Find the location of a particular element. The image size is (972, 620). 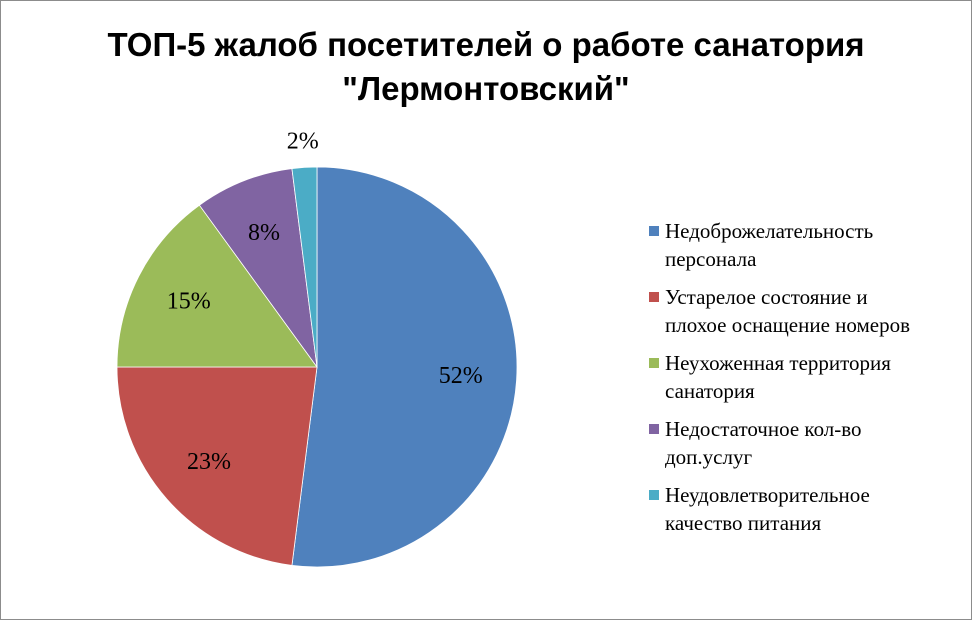

legend-label-line-1: Неухоженная территория is located at coordinates (778, 363).